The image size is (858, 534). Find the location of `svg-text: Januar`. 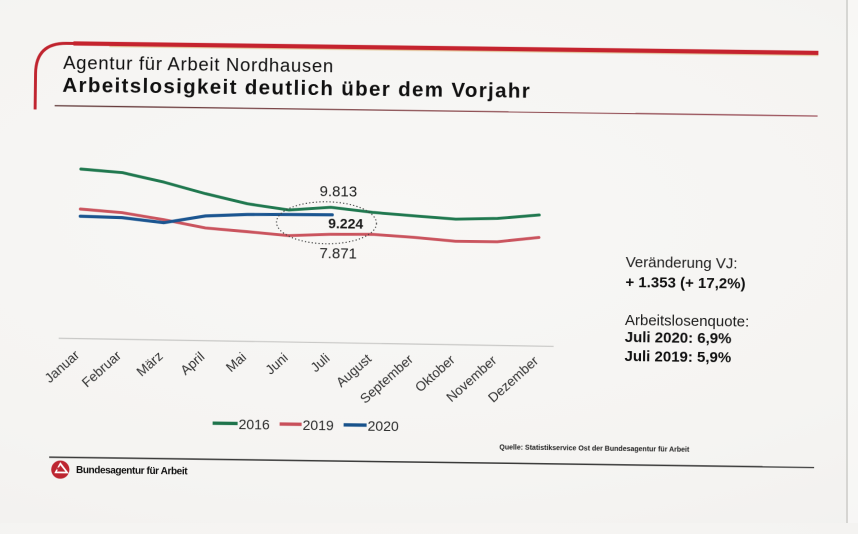

svg-text: Januar is located at coordinates (62, 366).